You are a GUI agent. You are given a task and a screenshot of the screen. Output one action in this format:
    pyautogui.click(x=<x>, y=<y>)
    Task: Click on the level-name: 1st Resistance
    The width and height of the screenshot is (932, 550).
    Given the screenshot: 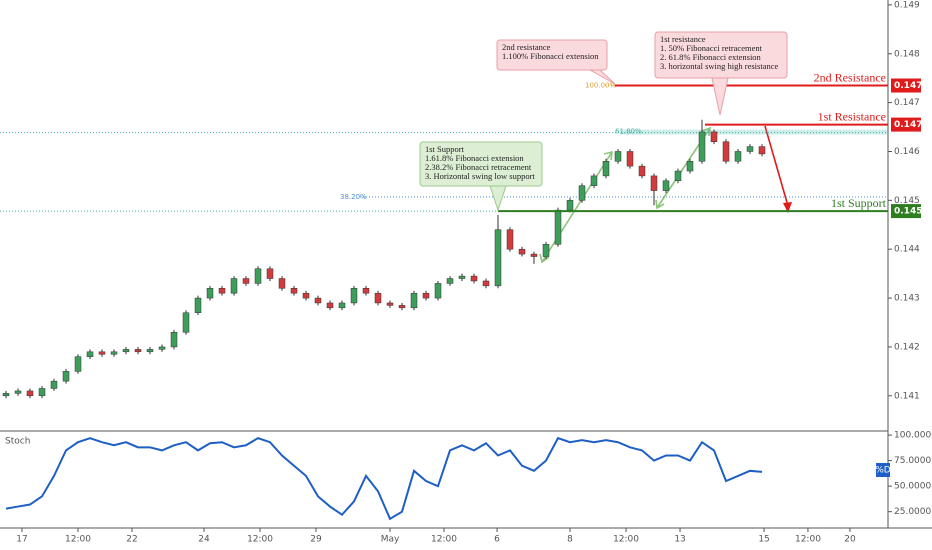 What is the action you would take?
    pyautogui.click(x=852, y=116)
    